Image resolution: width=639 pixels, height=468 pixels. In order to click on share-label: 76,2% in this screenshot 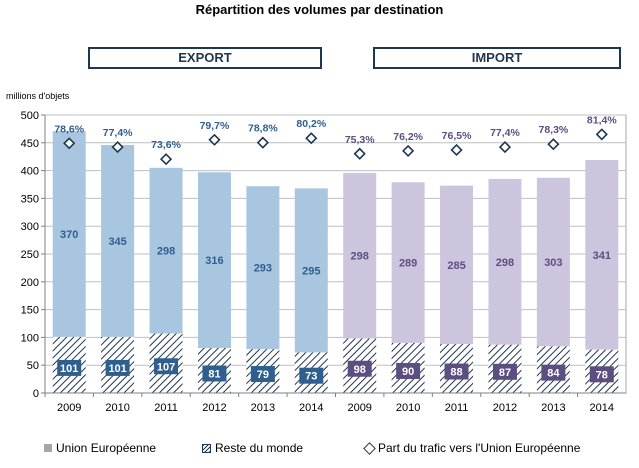, I will do `click(408, 137)`.